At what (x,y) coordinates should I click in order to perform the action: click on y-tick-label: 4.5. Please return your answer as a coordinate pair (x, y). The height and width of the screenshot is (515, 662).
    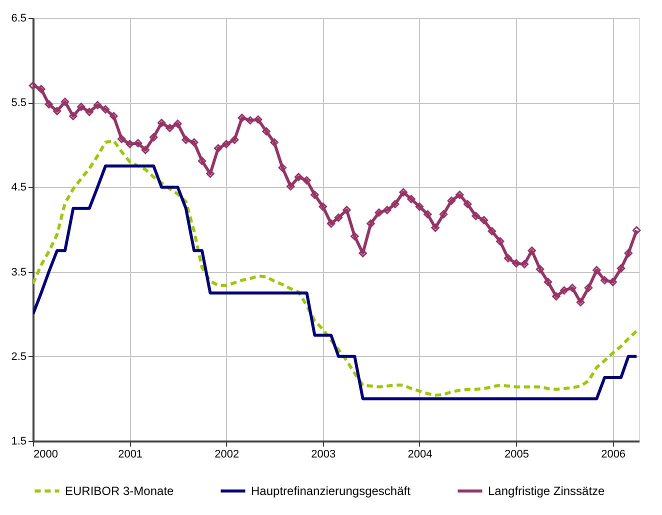
    Looking at the image, I should click on (18, 188).